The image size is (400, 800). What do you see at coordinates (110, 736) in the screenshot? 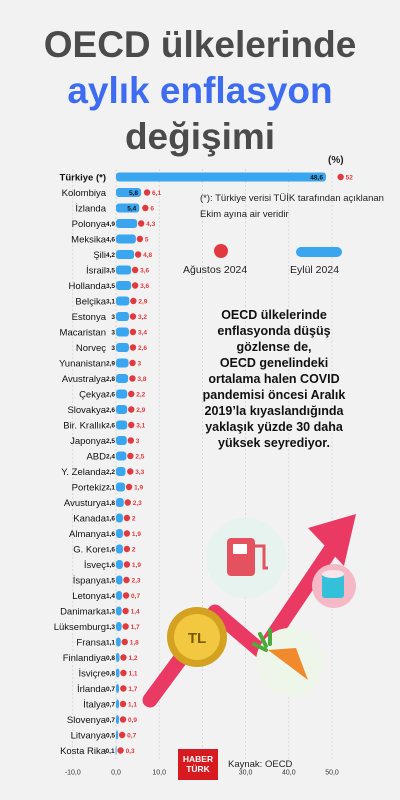
I see `september-value-label: 0,5` at bounding box center [110, 736].